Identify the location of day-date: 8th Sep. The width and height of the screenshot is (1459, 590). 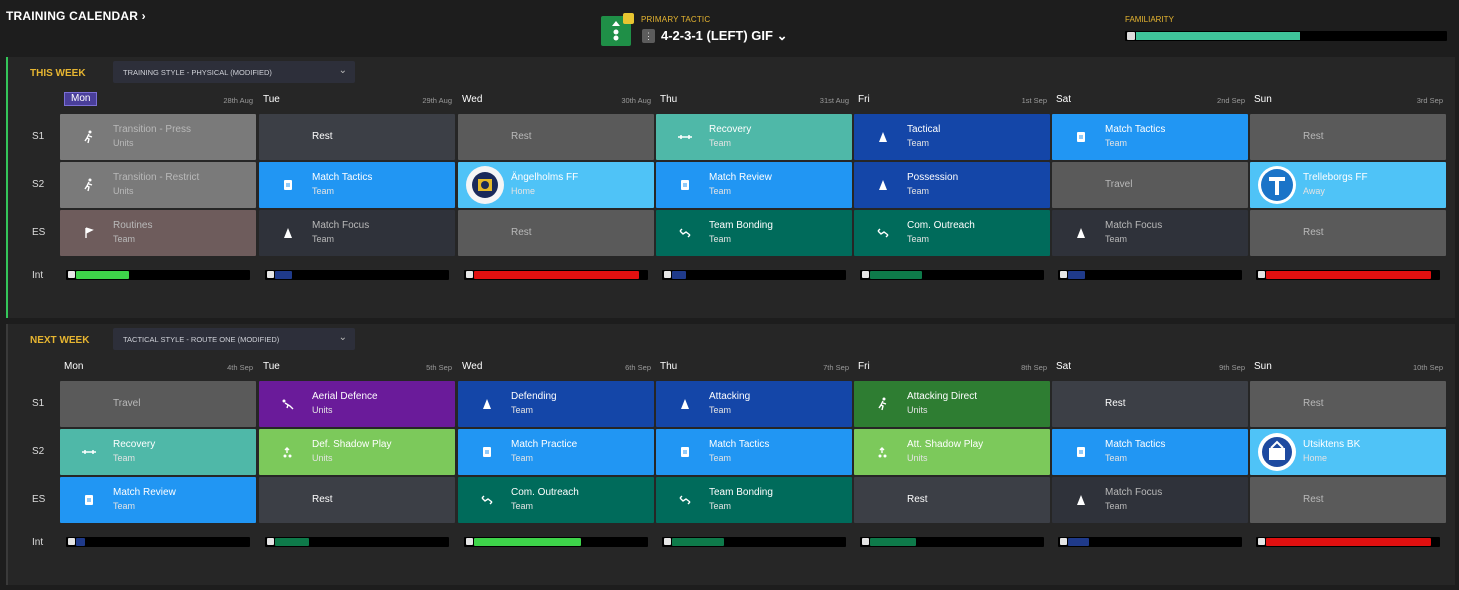
(1034, 367).